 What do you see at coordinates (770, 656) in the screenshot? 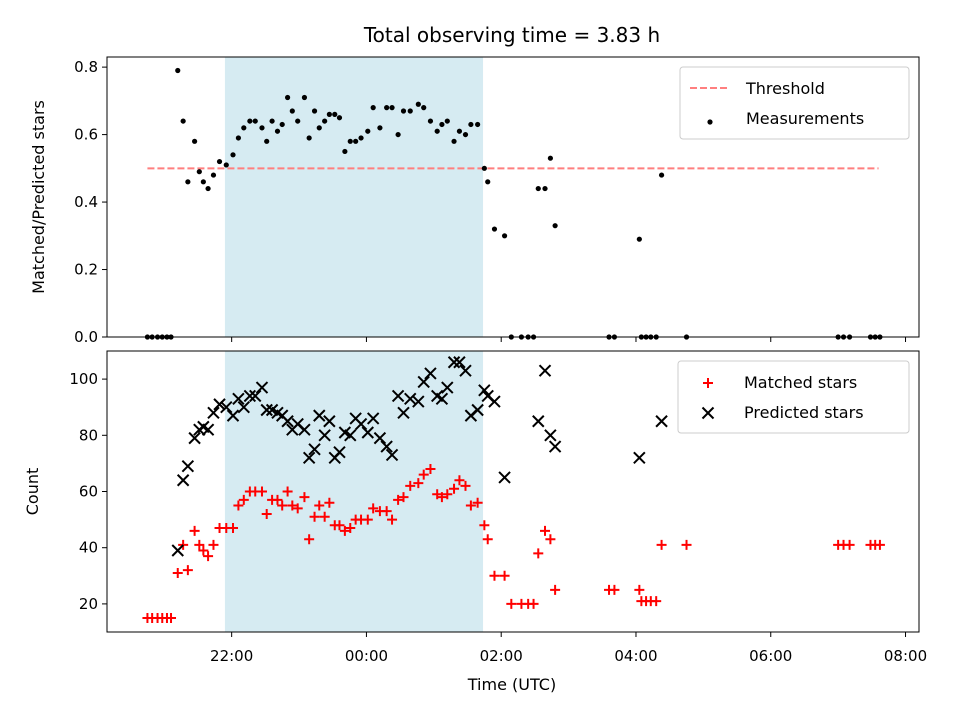
I see `x-tick-label: 06:00` at bounding box center [770, 656].